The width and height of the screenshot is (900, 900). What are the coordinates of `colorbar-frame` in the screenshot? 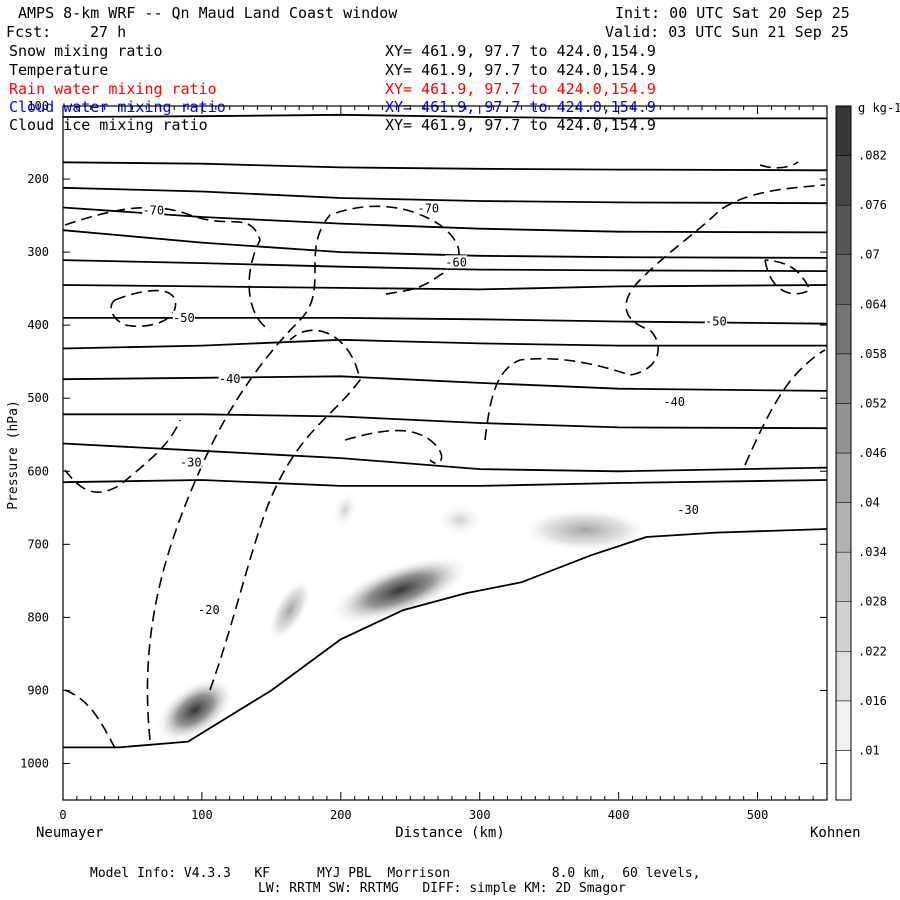 It's located at (843, 453).